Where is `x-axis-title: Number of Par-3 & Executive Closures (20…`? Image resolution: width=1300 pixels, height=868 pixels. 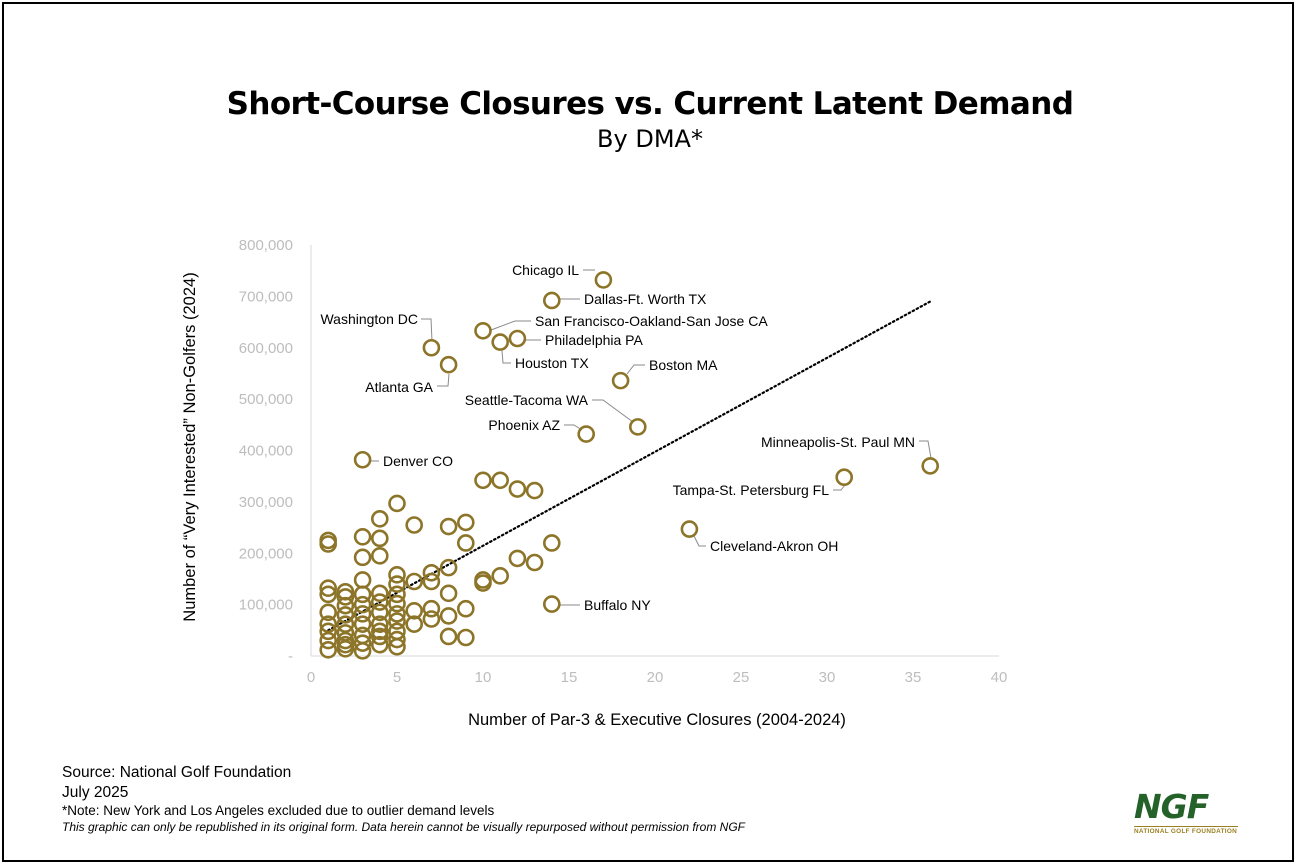
x-axis-title: Number of Par-3 & Executive Closures (20… is located at coordinates (657, 720).